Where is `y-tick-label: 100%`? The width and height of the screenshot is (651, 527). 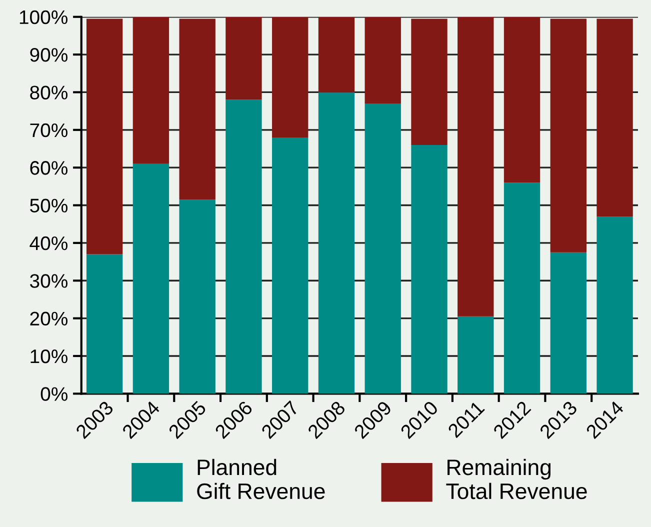
y-tick-label: 100% is located at coordinates (44, 17).